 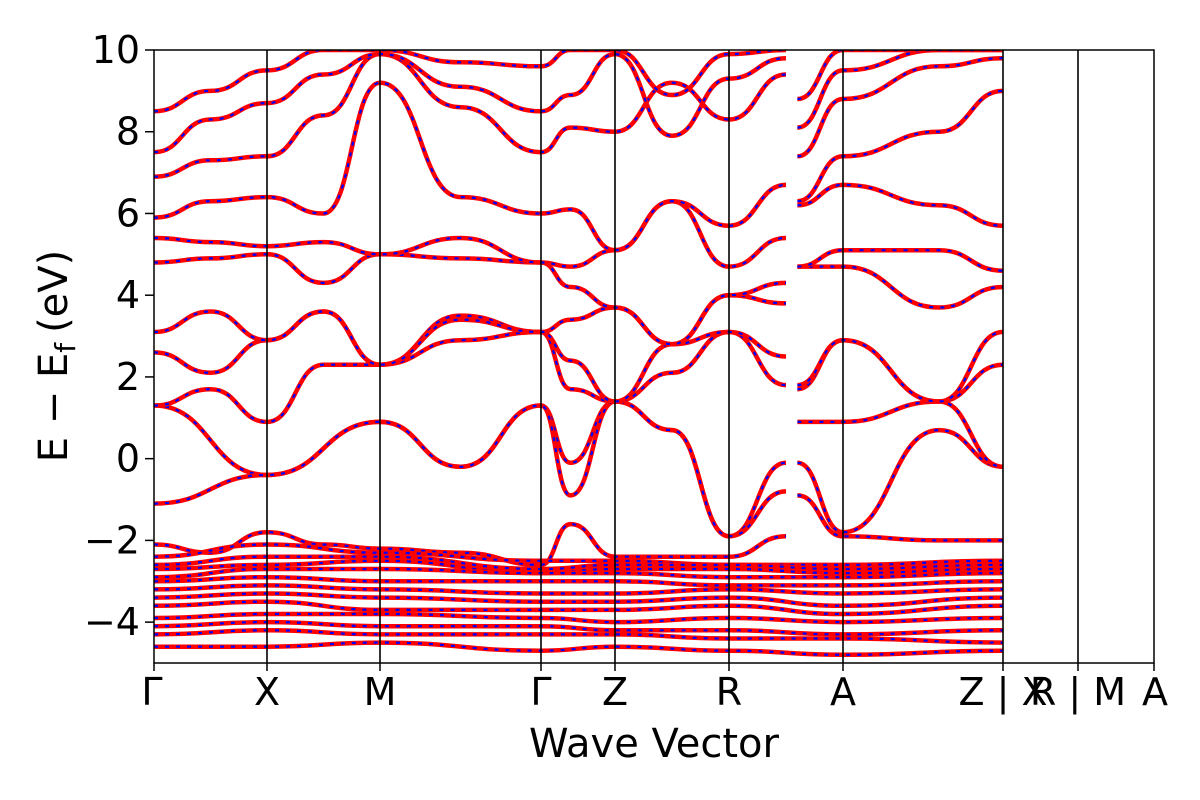 I want to click on y-tick-label-3: 2, so click(x=128, y=377).